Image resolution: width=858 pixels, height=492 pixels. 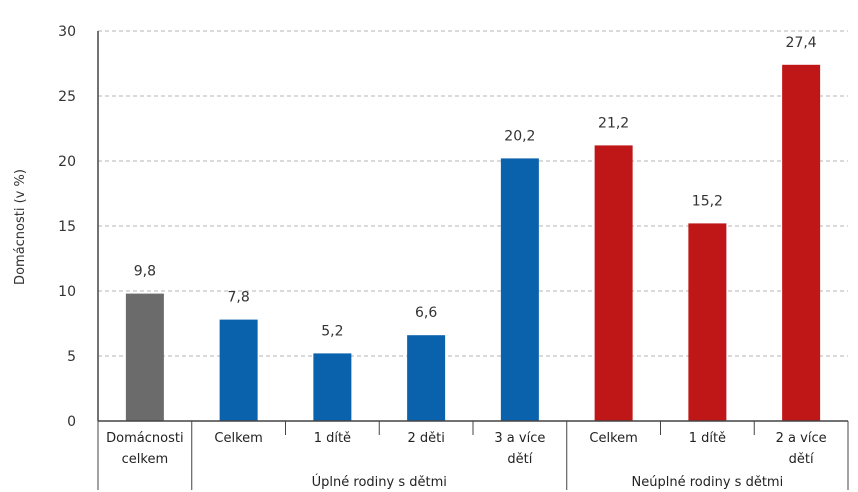 What do you see at coordinates (20, 227) in the screenshot?
I see `y-axis-label: Domácnosti (v %)` at bounding box center [20, 227].